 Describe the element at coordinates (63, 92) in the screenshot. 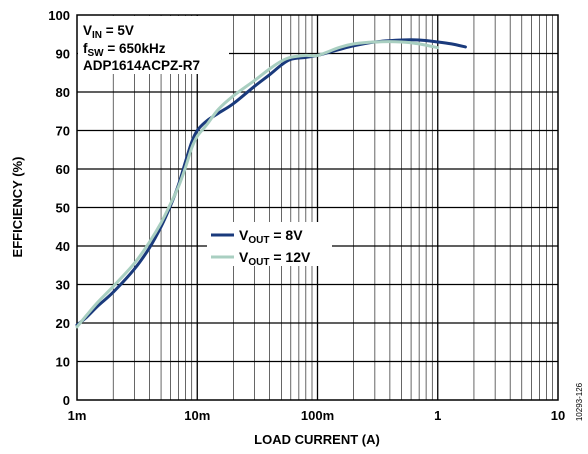

I see `y-tick-label: 80` at that location.